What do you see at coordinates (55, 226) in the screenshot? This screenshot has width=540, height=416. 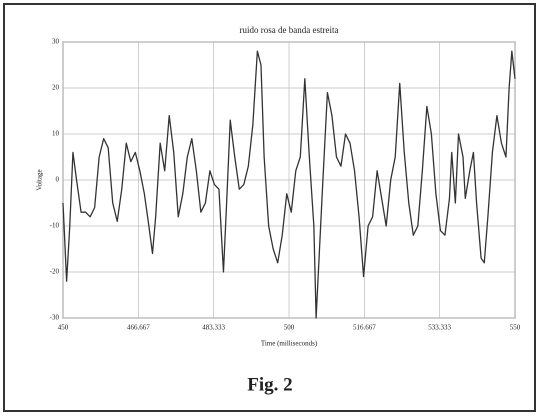 I see `y-tick-label: -10` at bounding box center [55, 226].